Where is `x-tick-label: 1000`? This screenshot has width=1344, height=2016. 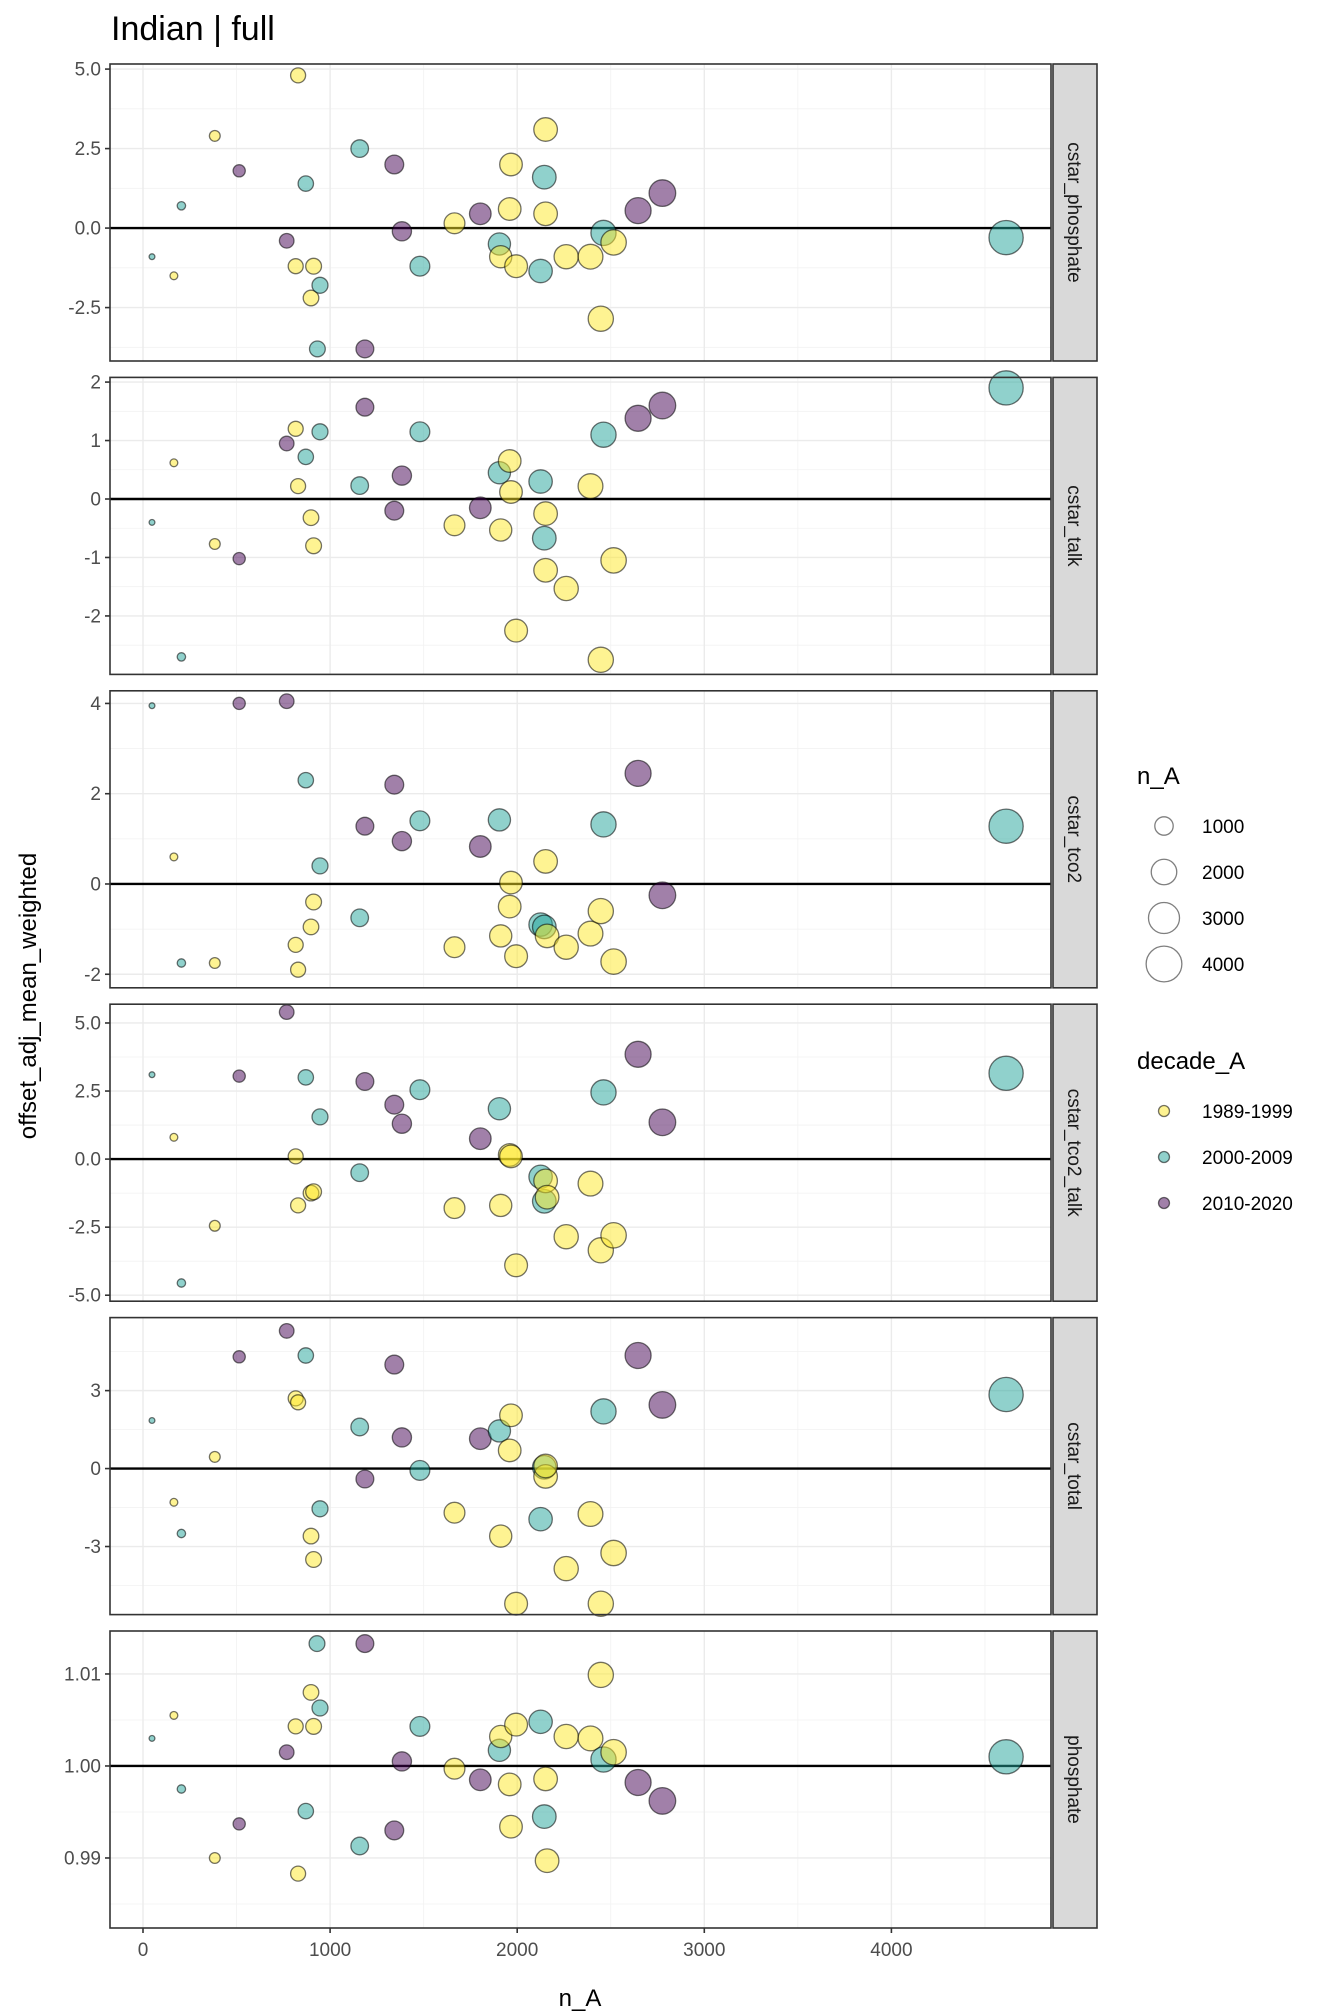
x-tick-label: 1000 is located at coordinates (330, 1950).